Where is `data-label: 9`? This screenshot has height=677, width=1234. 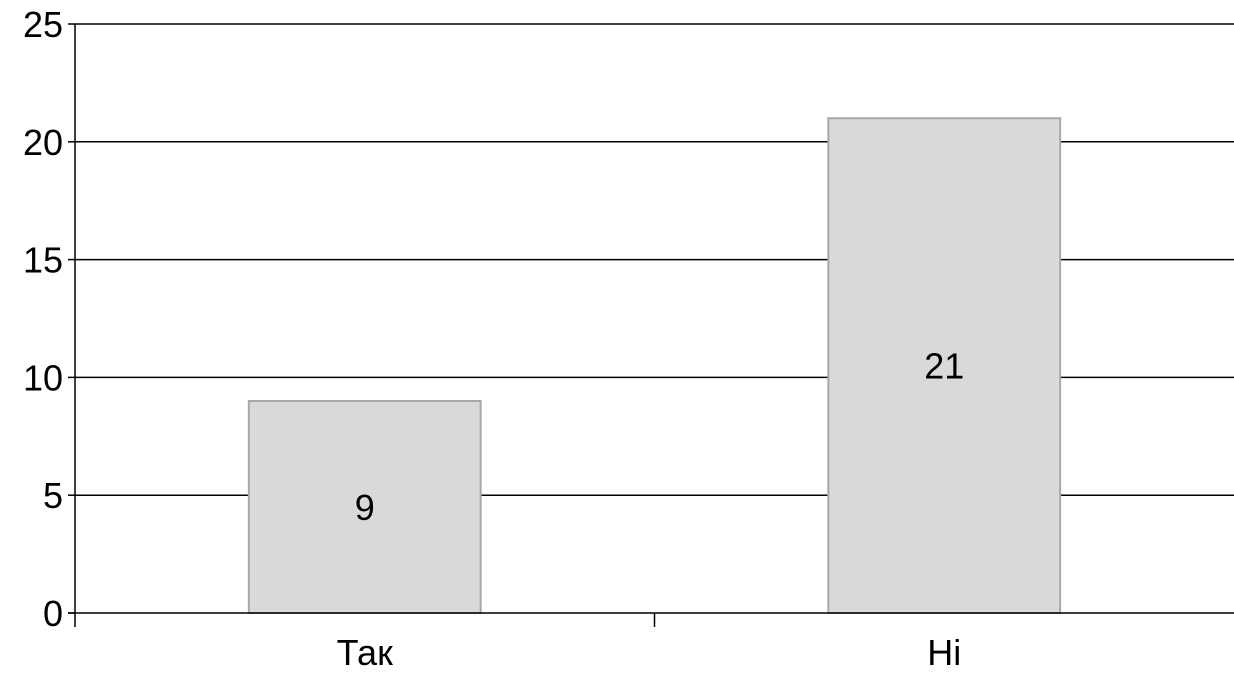
data-label: 9 is located at coordinates (365, 507).